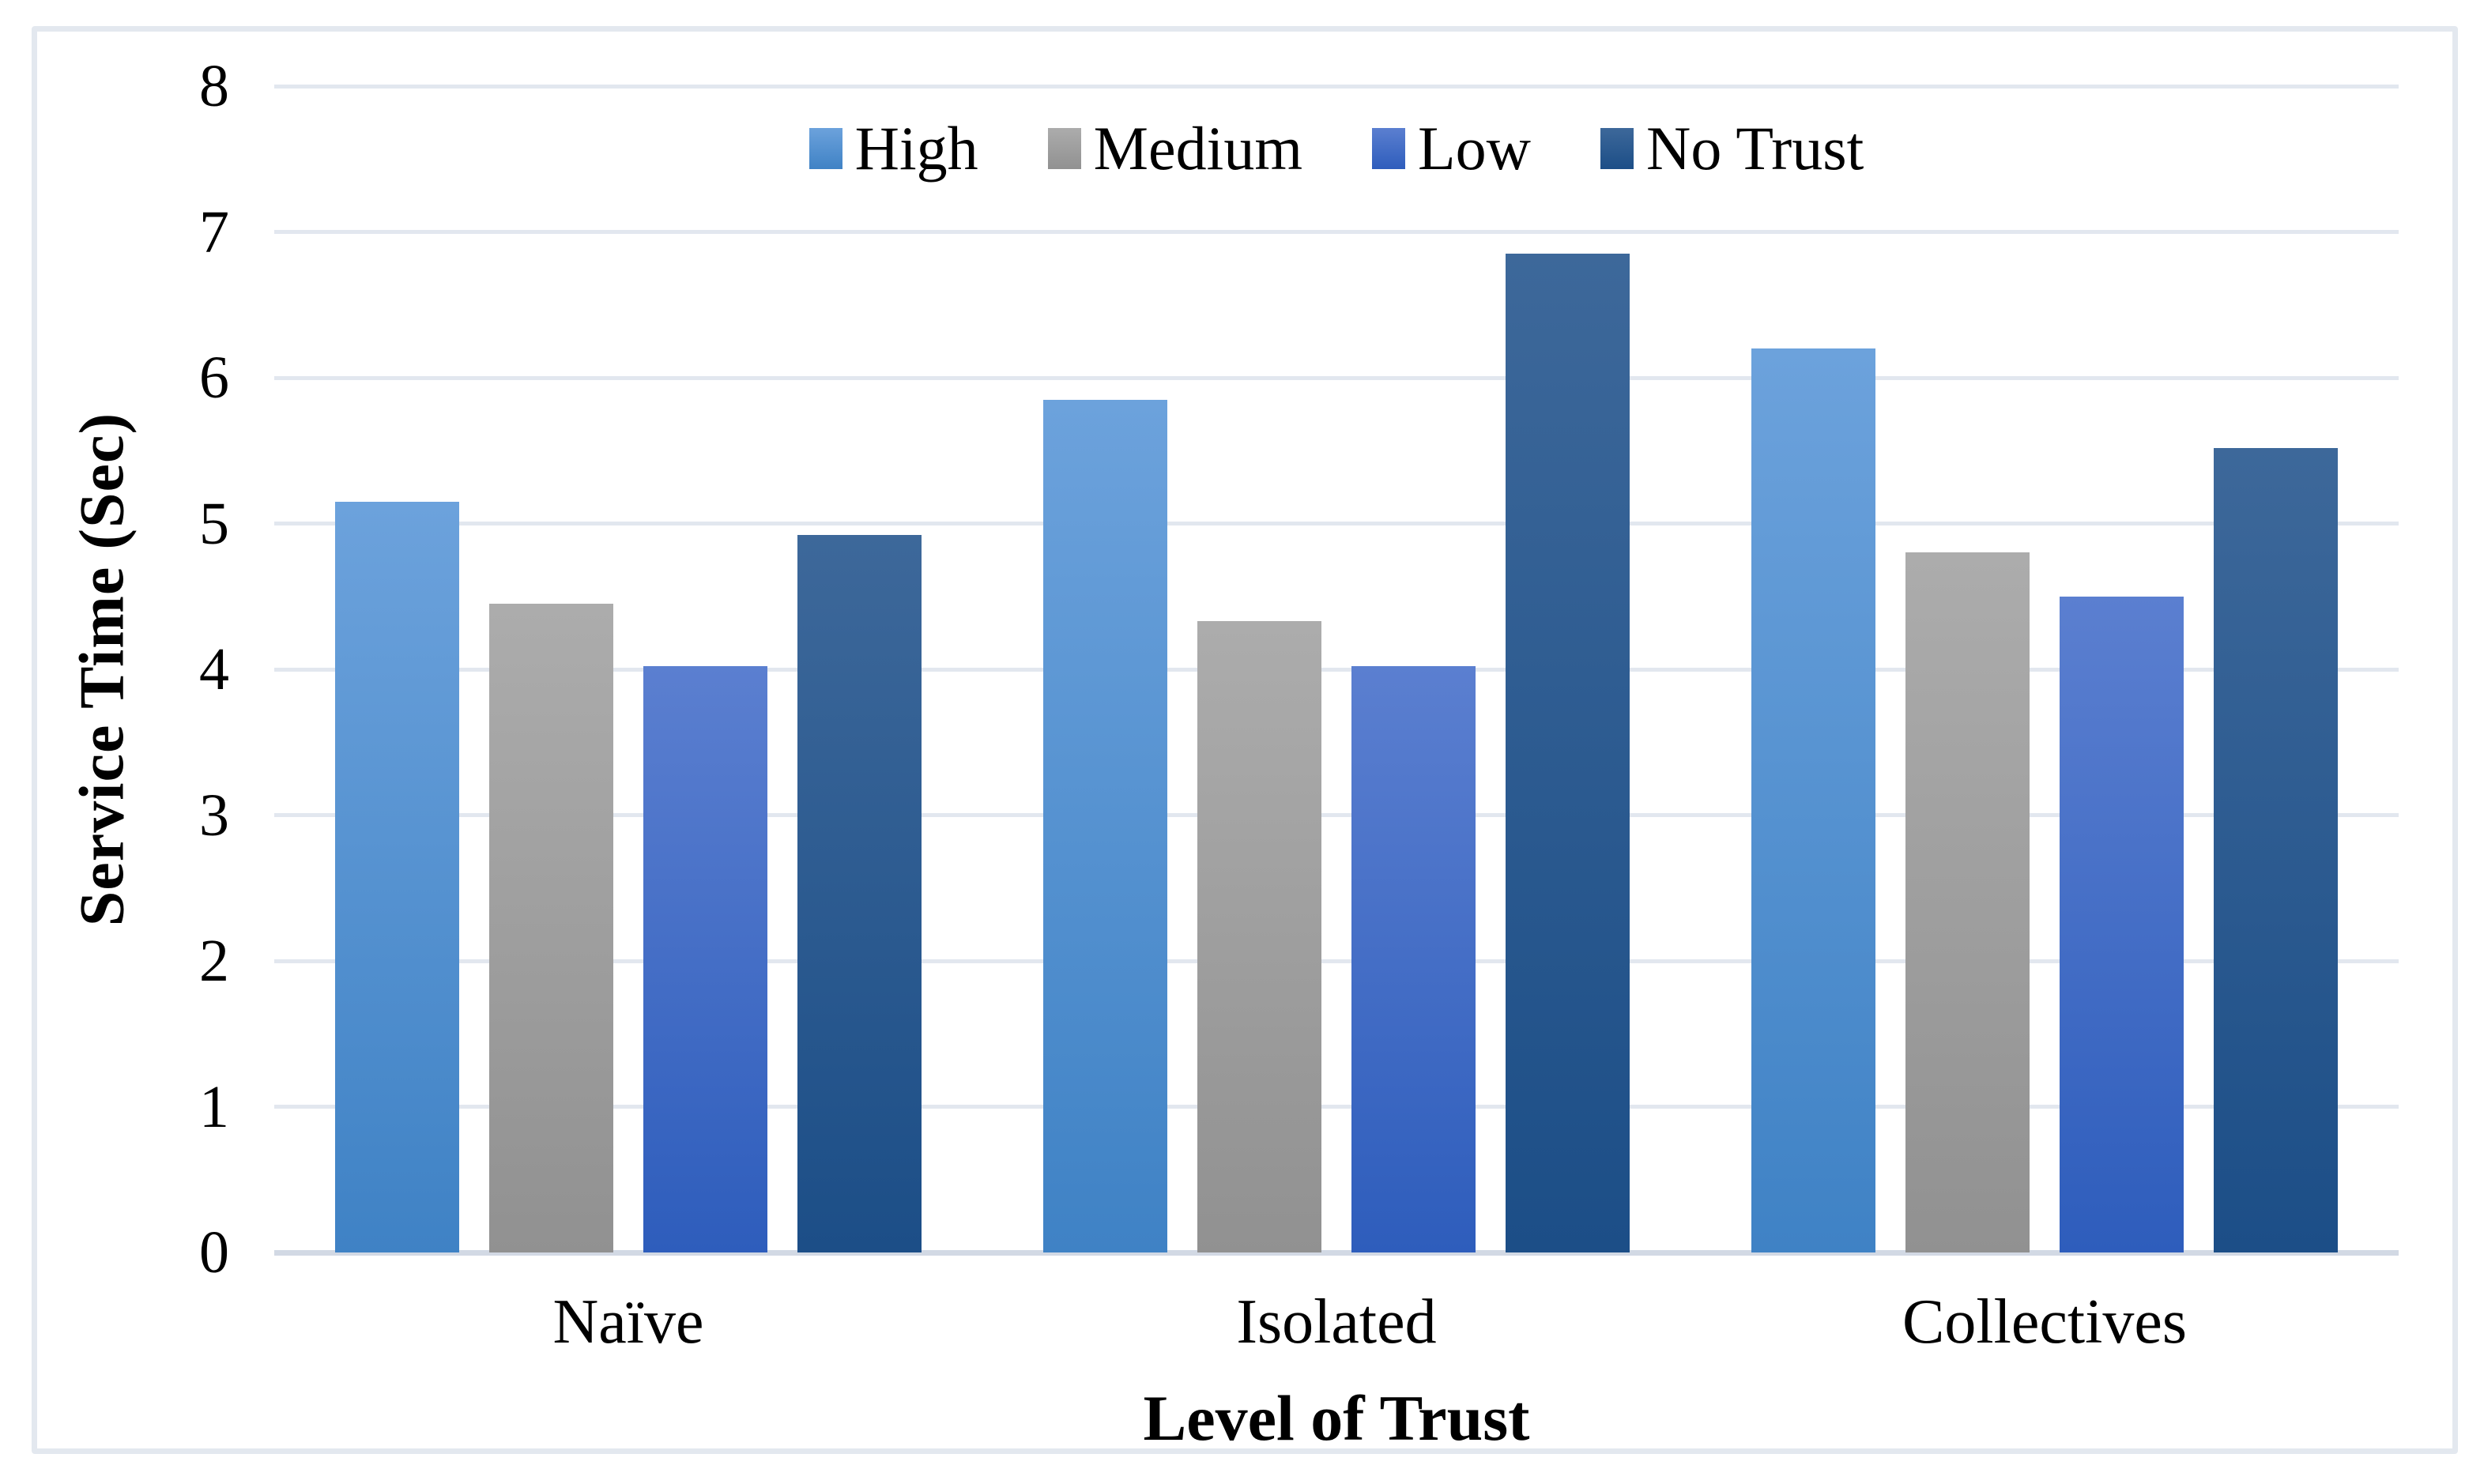  I want to click on legend-swatch-low-icon, so click(1389, 148).